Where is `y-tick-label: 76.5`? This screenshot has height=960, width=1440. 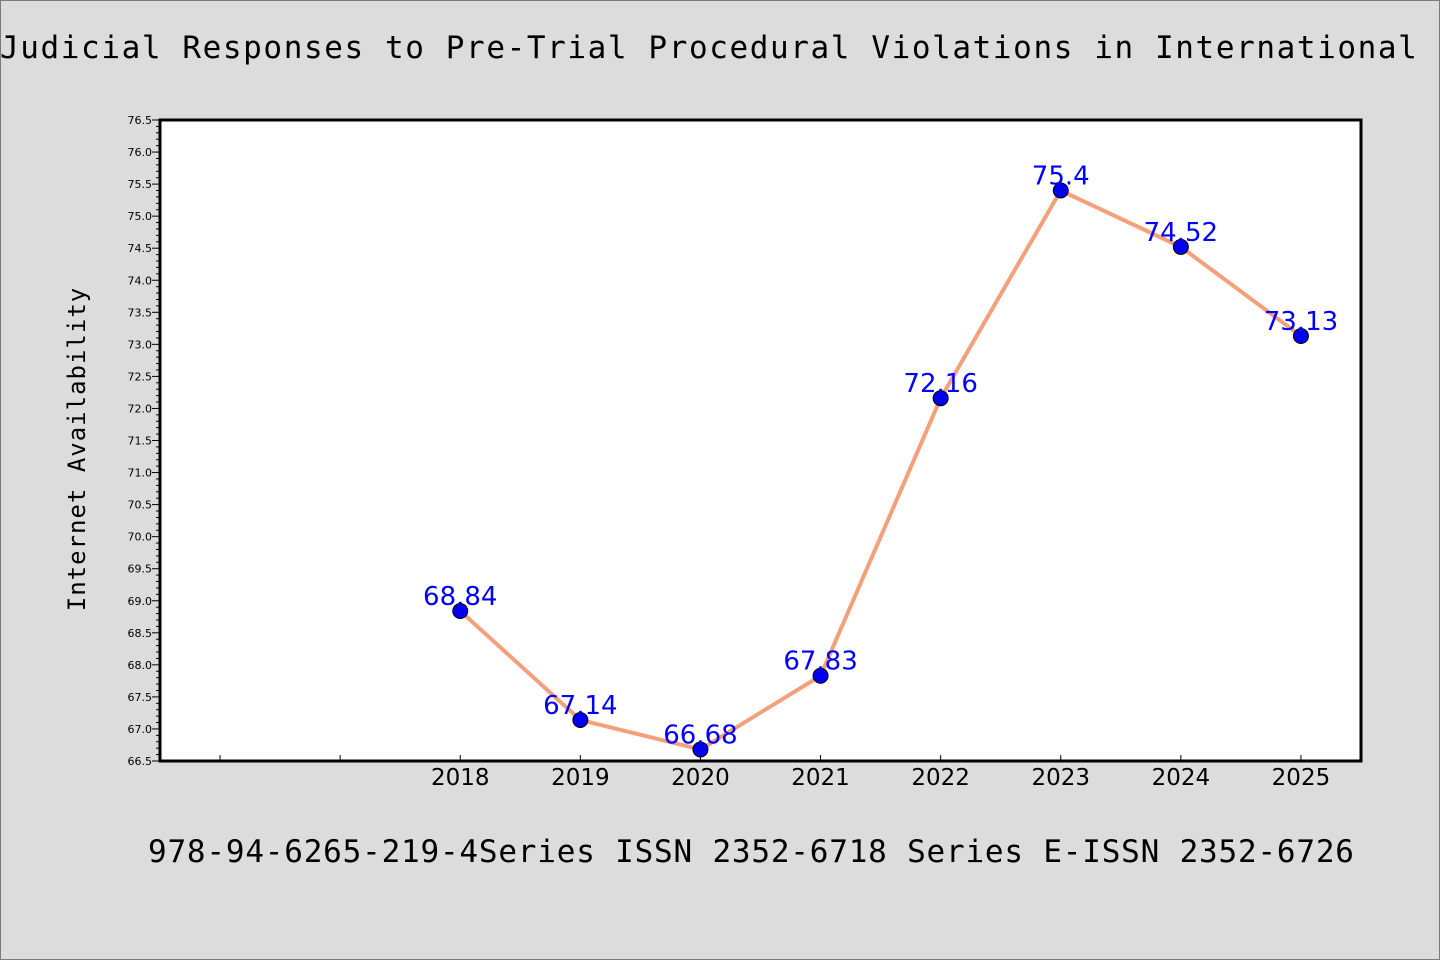
y-tick-label: 76.5 is located at coordinates (140, 120).